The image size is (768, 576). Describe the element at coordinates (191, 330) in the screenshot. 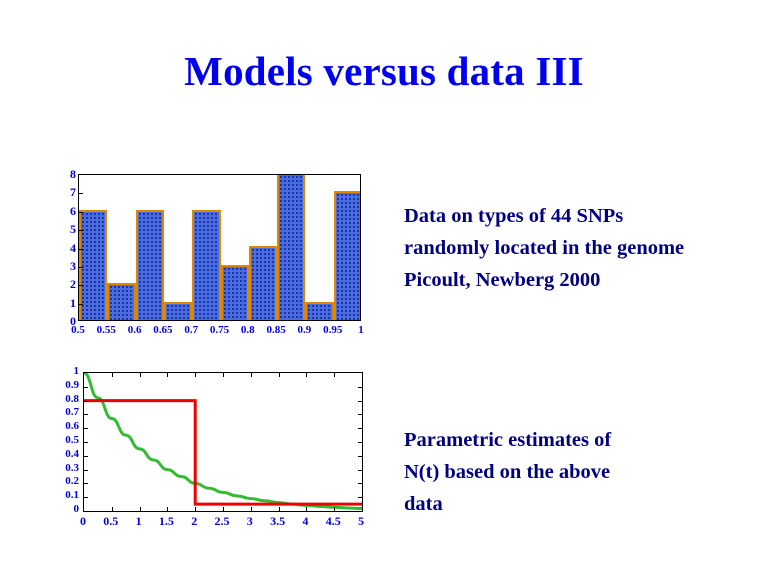

I see `histogram-x-tick-label: 0.7` at that location.